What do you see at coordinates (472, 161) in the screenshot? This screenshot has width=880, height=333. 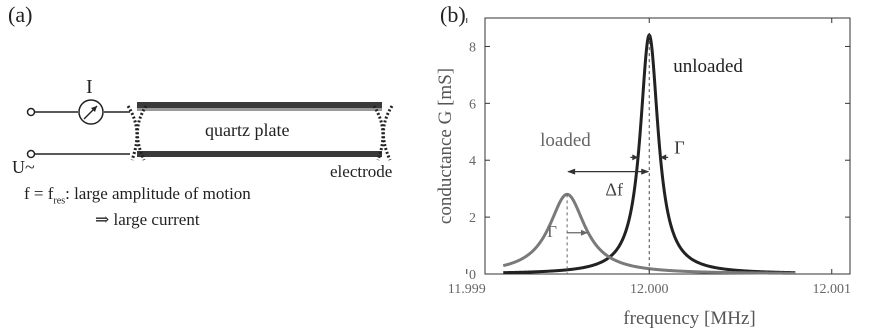 I see `y-tick-label: 4` at bounding box center [472, 161].